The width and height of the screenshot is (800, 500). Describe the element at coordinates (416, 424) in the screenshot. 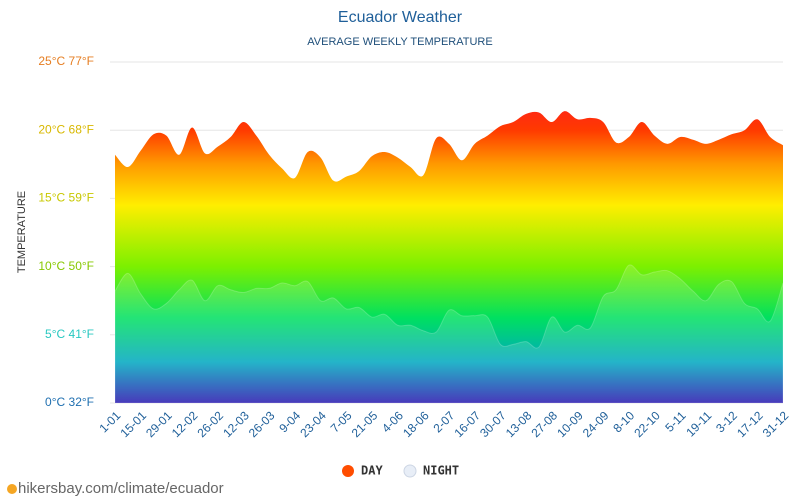

I see `x-tick-label: 18-06` at that location.